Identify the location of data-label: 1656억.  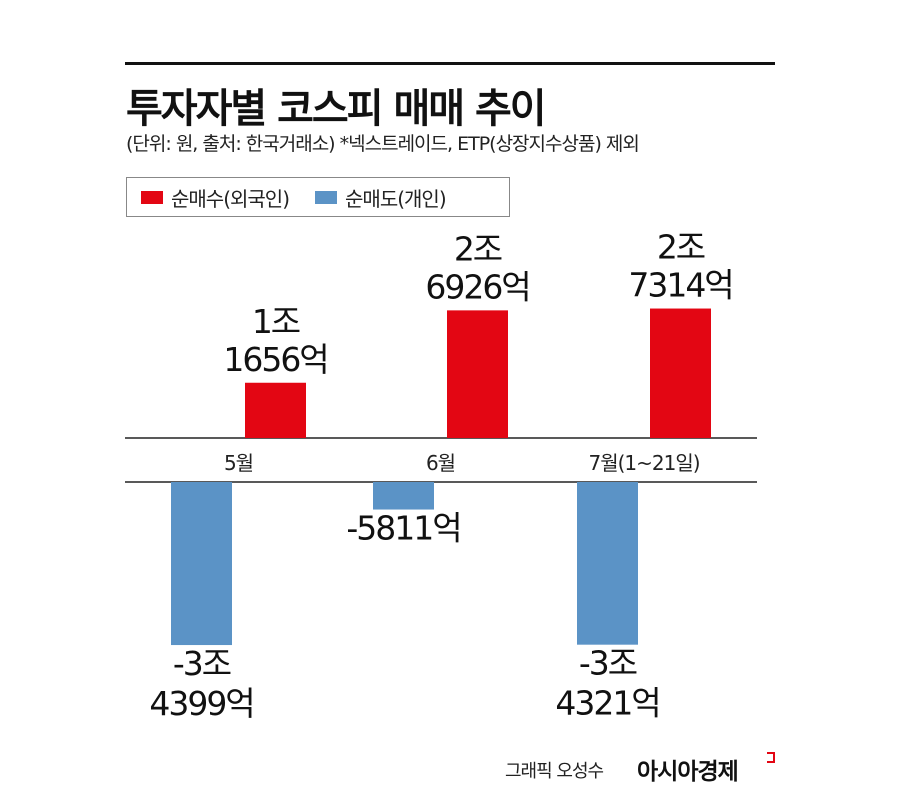
(275, 359).